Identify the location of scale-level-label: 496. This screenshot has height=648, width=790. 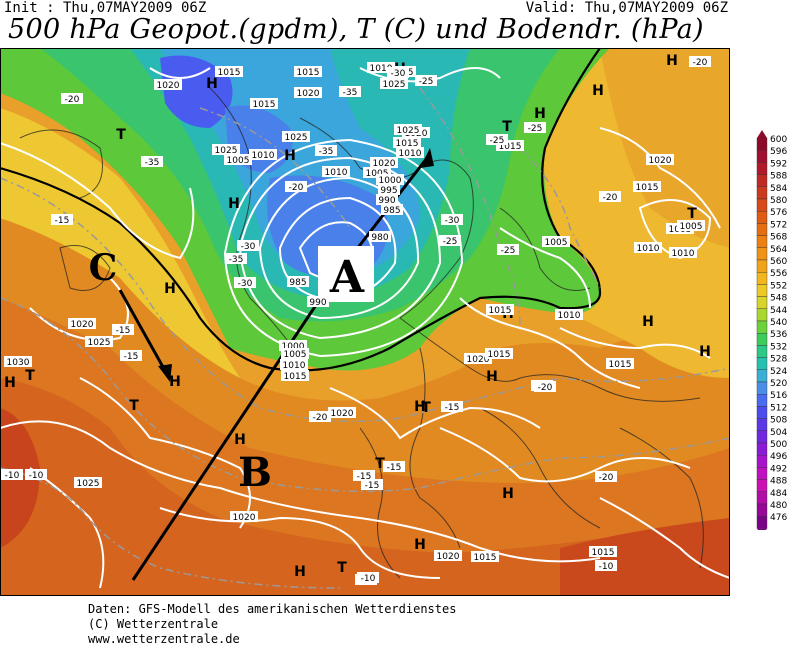
(778, 457).